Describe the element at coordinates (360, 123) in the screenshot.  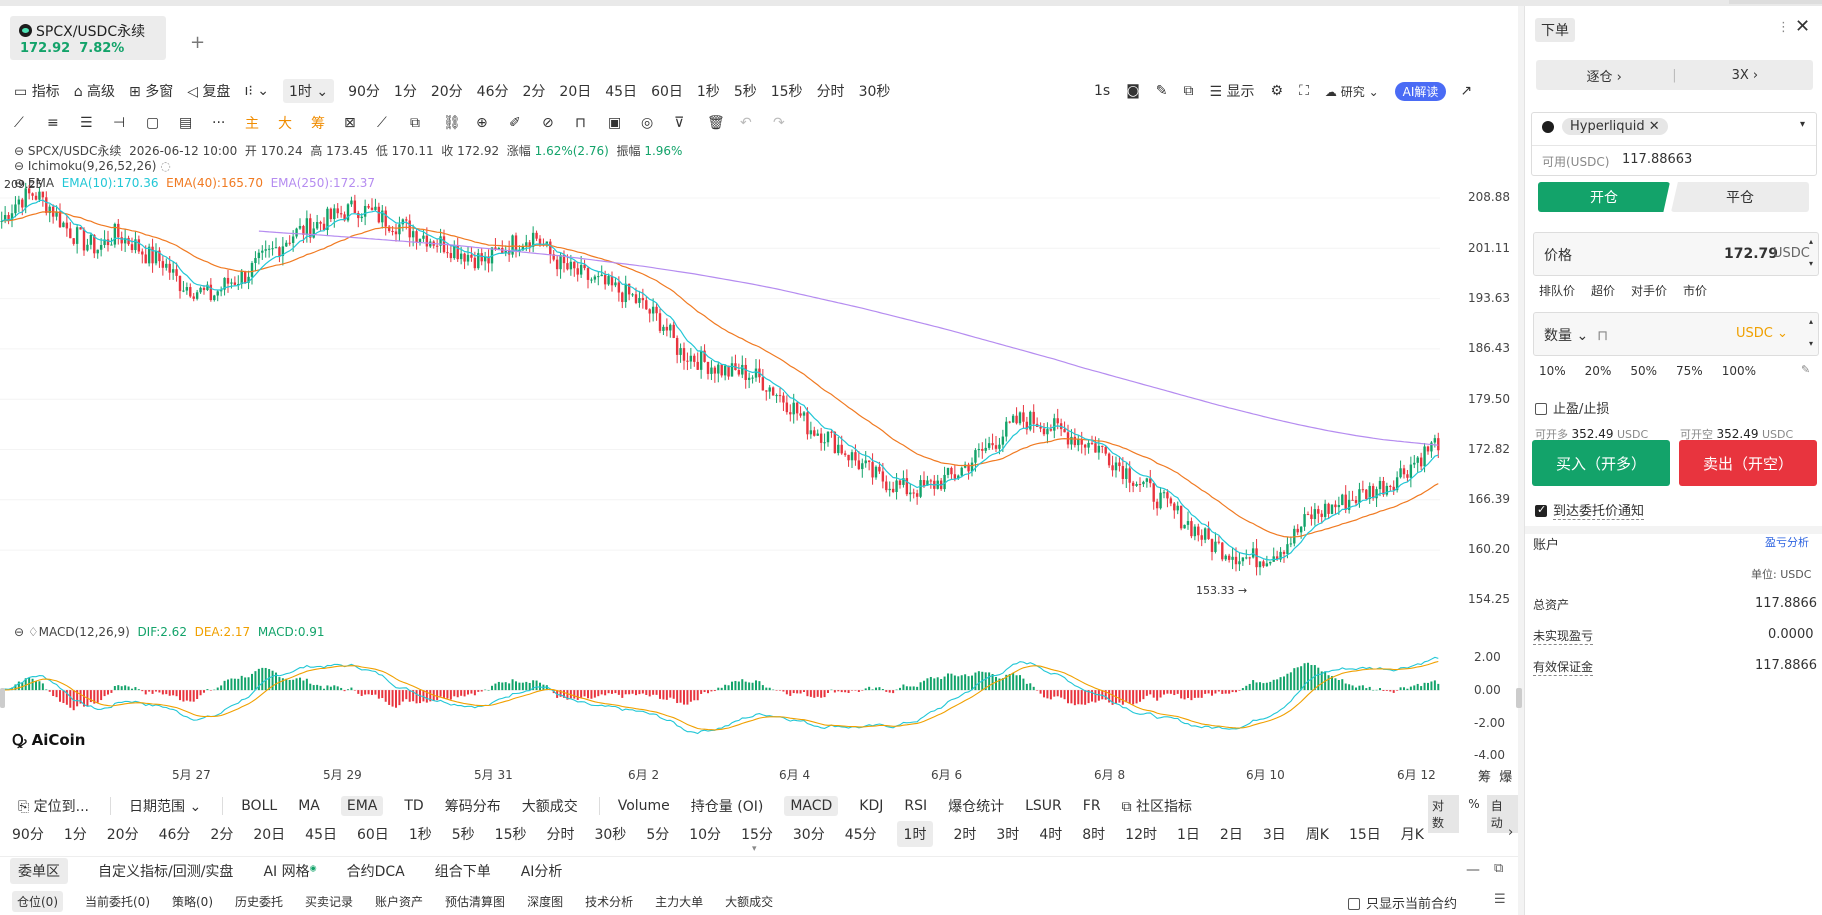
I see `measure-icon: ⊠` at that location.